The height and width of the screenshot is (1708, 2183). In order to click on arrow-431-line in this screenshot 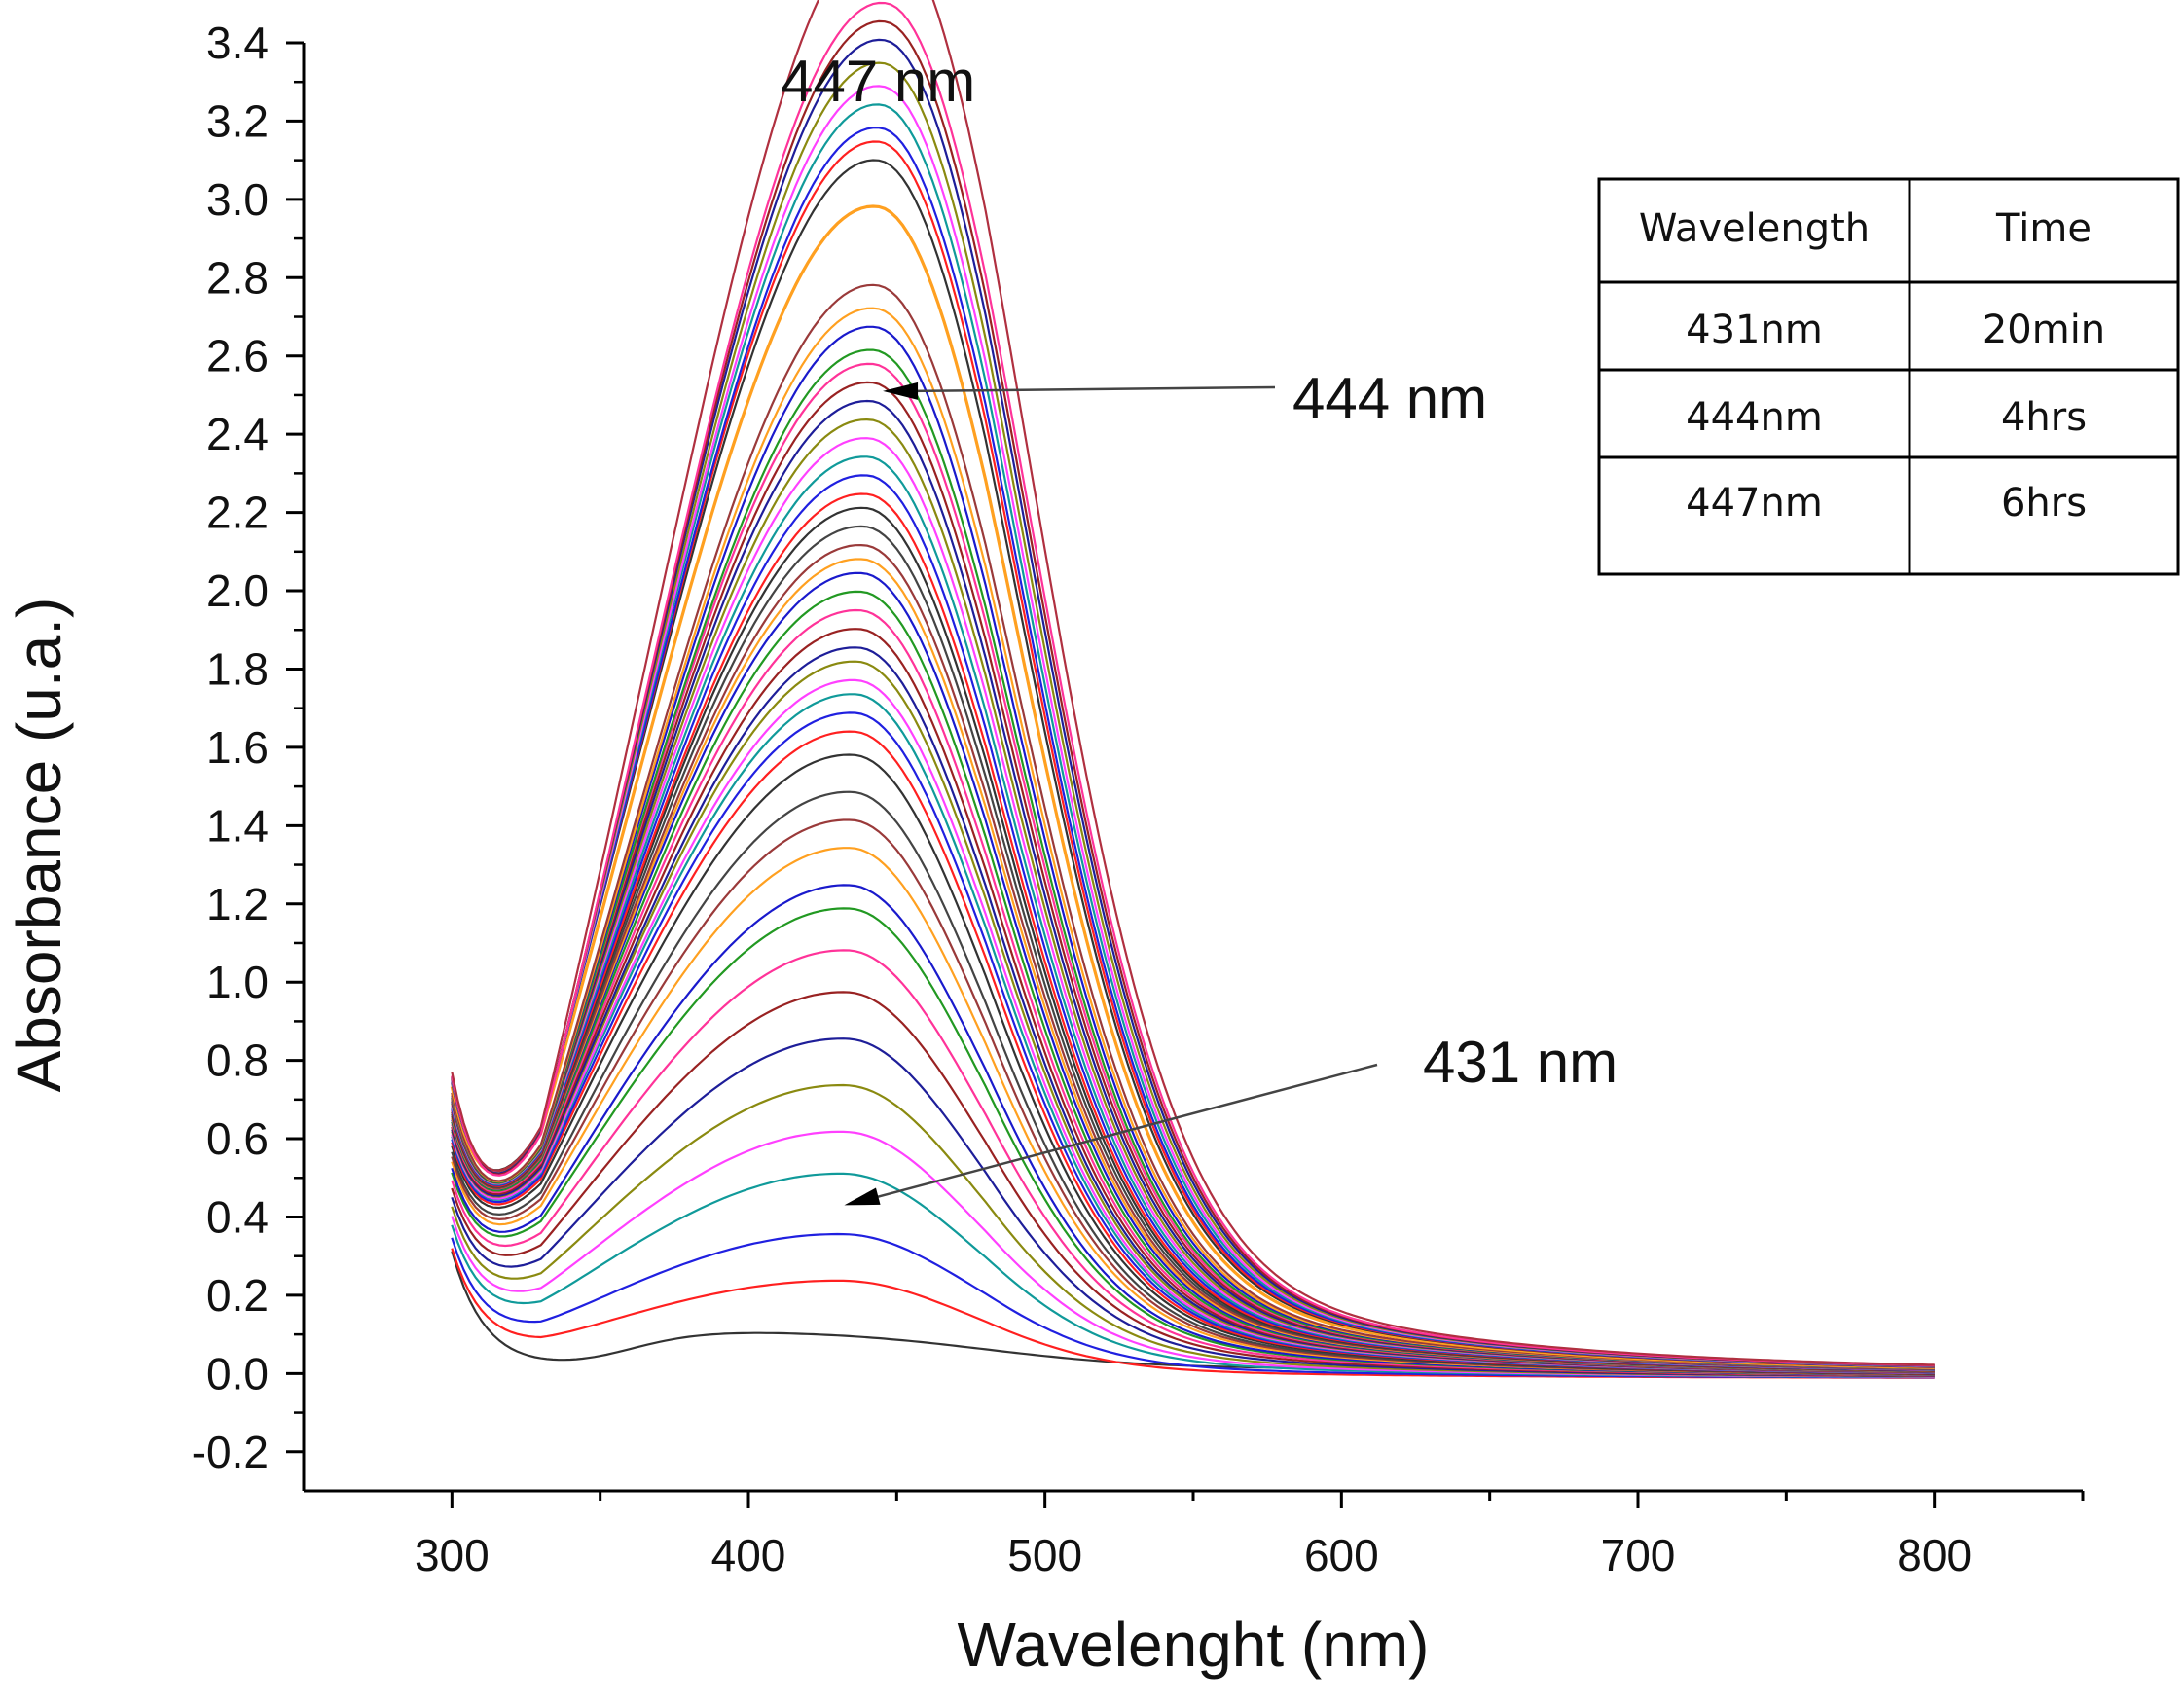, I will do `click(1124, 1131)`.